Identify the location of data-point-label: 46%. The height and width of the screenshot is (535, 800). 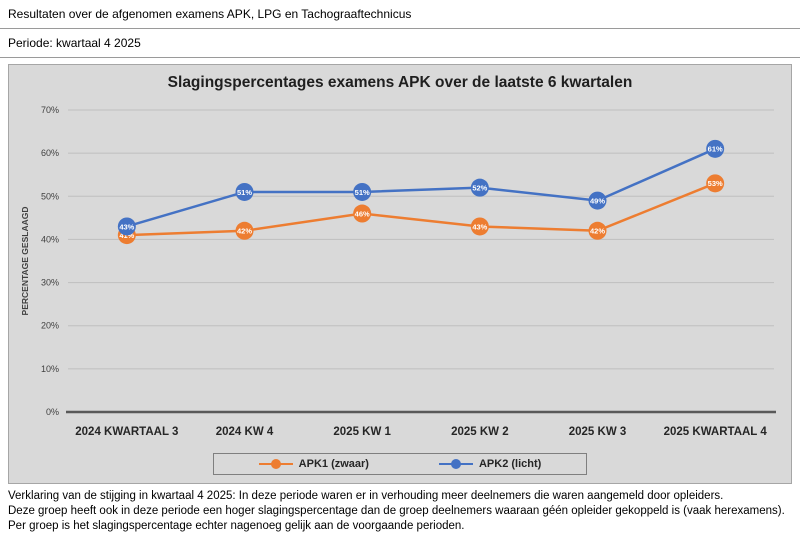
(362, 213).